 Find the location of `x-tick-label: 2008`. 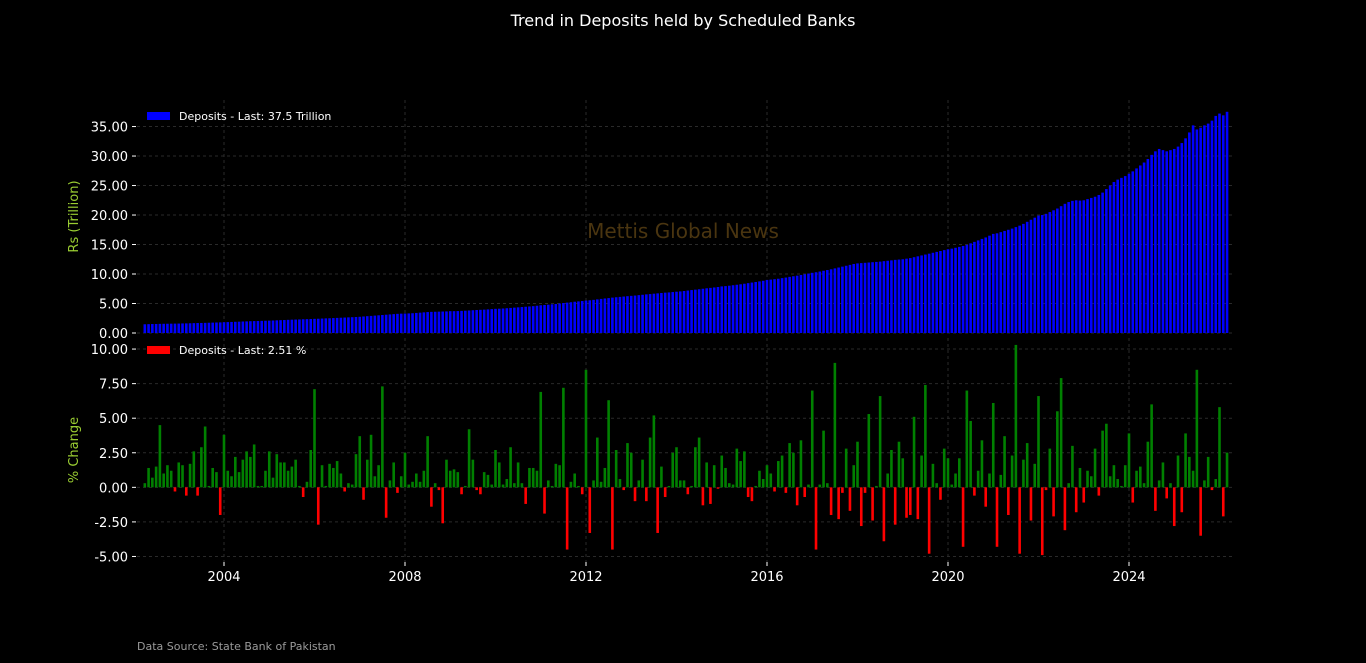

x-tick-label: 2008 is located at coordinates (404, 577).